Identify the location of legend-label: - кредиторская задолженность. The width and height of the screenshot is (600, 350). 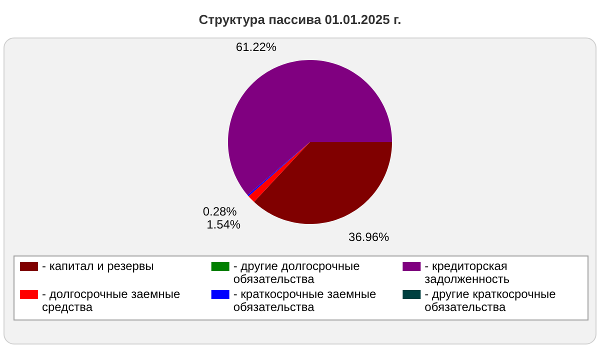
(467, 272).